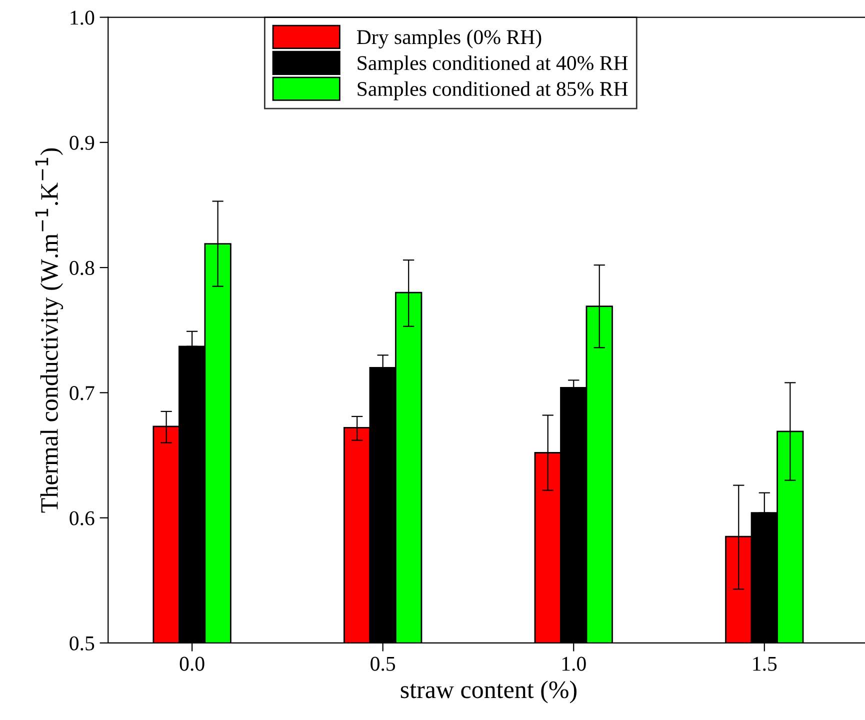 This screenshot has width=865, height=720. Describe the element at coordinates (488, 692) in the screenshot. I see `x-axis-title: straw content (%)` at that location.